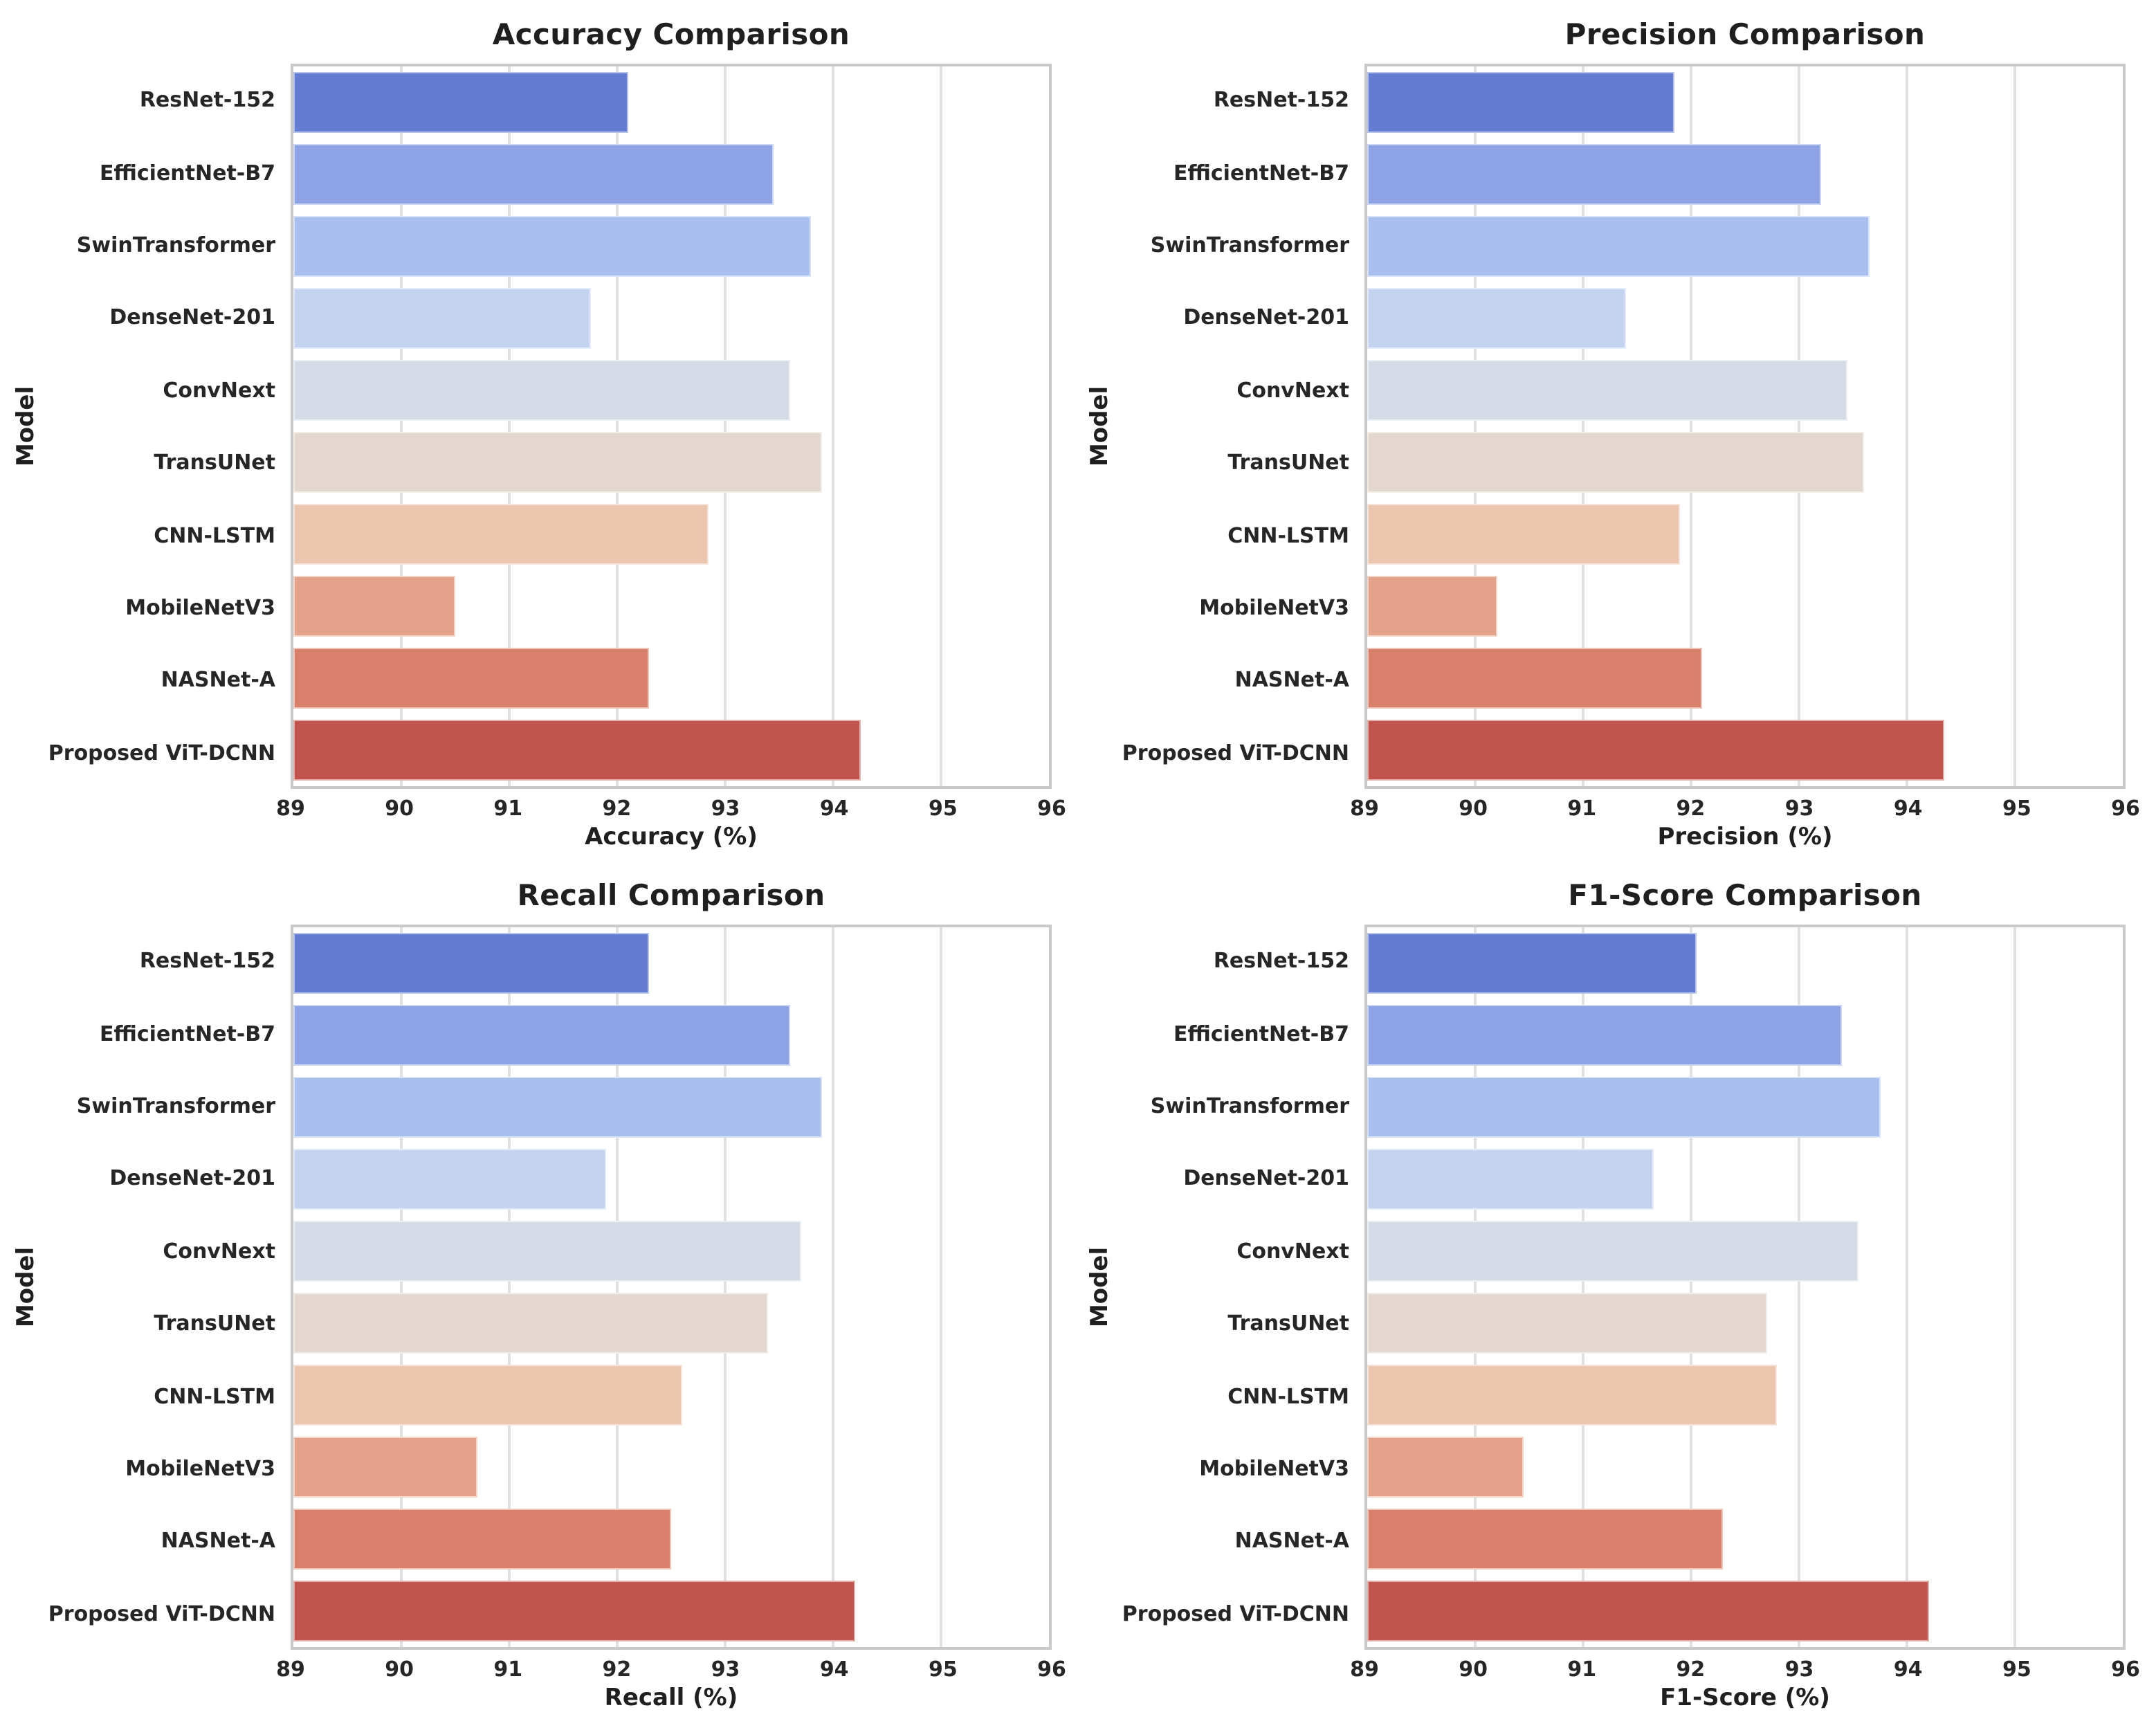 Image resolution: width=2156 pixels, height=1728 pixels. What do you see at coordinates (1745, 837) in the screenshot?
I see `x-axis-label: Precision (%)` at bounding box center [1745, 837].